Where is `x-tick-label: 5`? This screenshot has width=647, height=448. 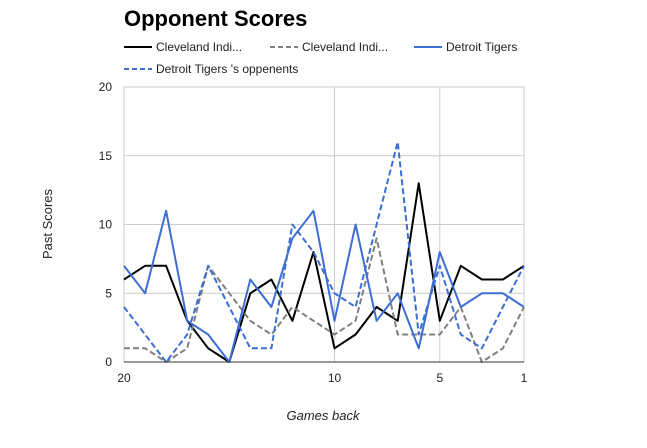
x-tick-label: 5 is located at coordinates (439, 378).